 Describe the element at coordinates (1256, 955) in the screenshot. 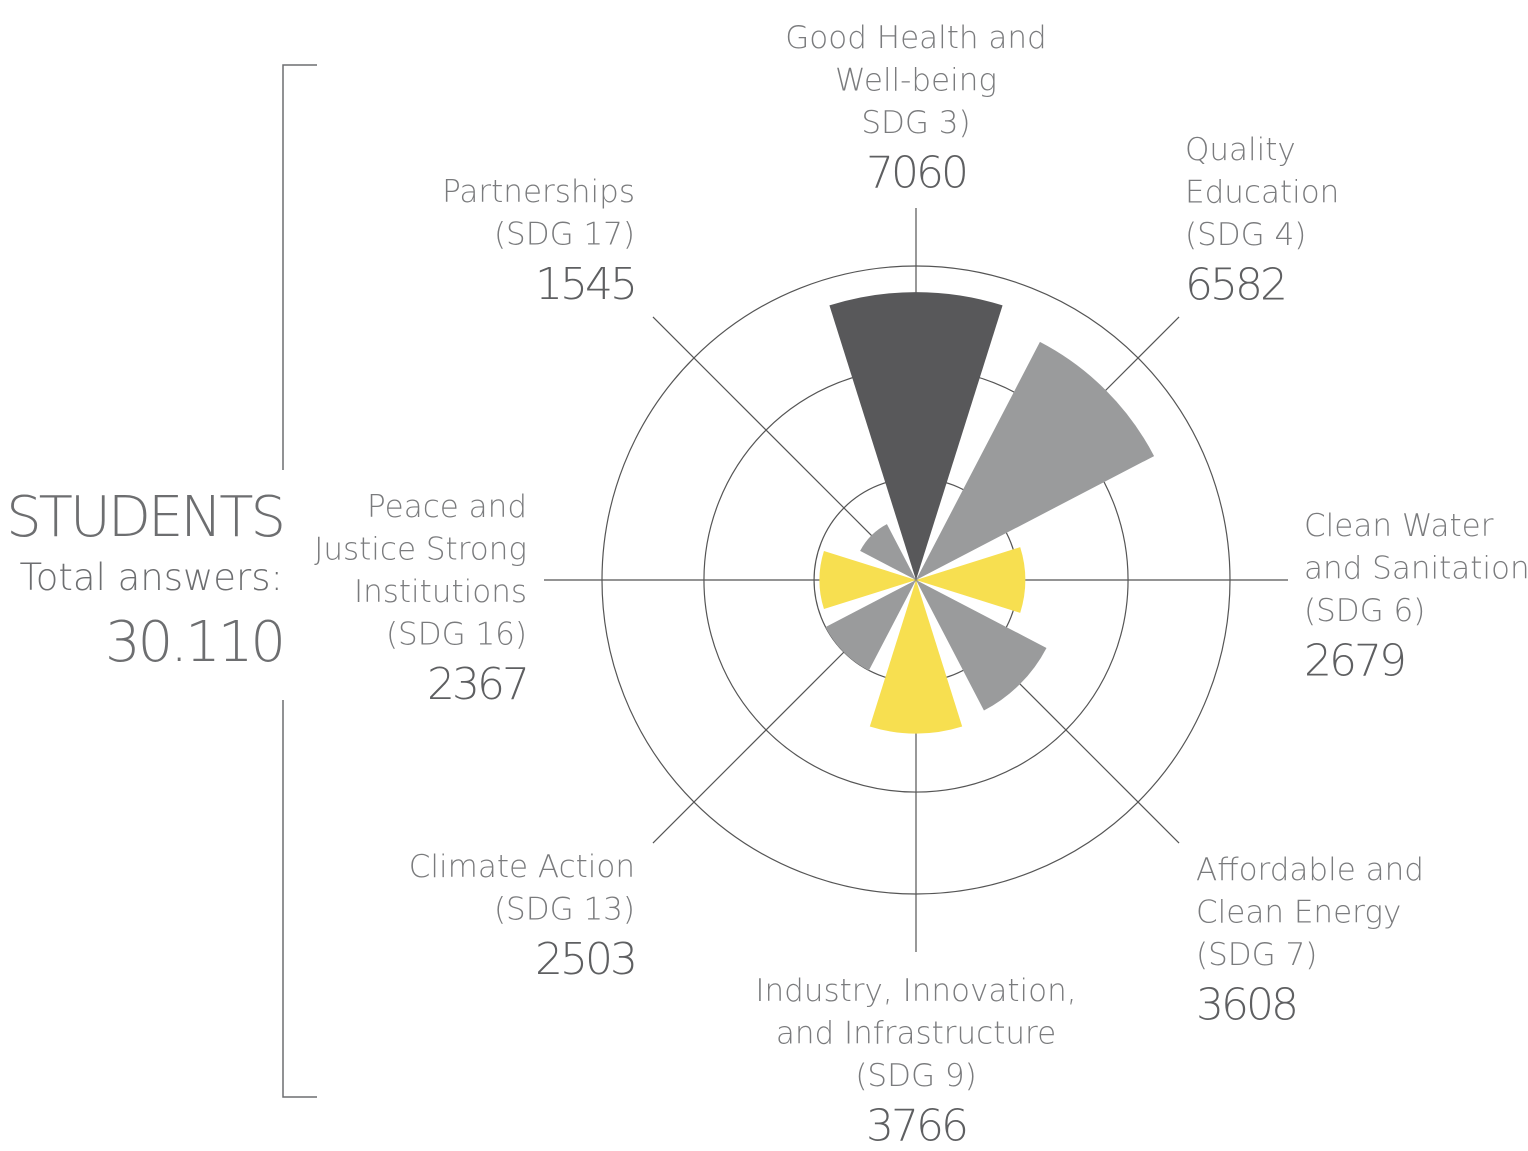

I see `category-label: (SDG 7)` at that location.